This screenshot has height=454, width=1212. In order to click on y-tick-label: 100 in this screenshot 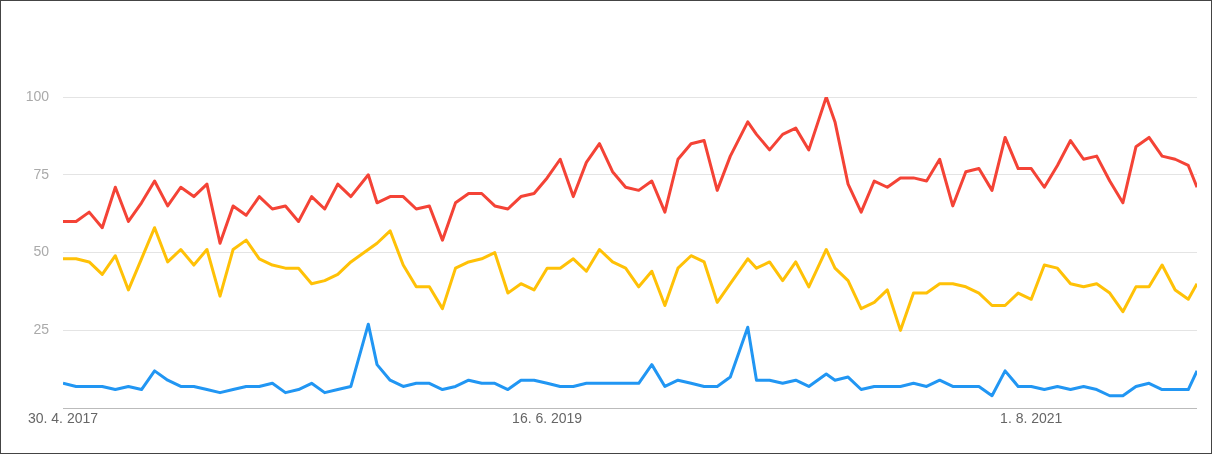, I will do `click(37, 95)`.